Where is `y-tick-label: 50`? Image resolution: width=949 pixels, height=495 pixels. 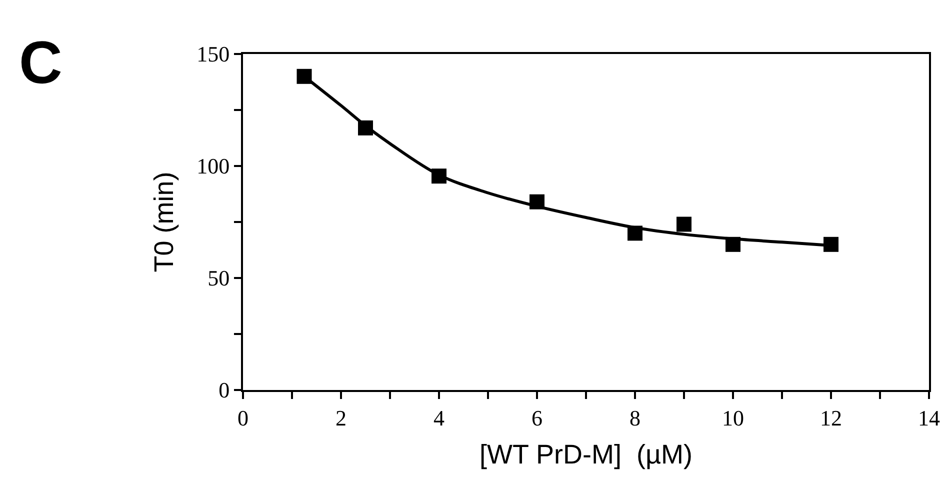 y-tick-label: 50 is located at coordinates (219, 278).